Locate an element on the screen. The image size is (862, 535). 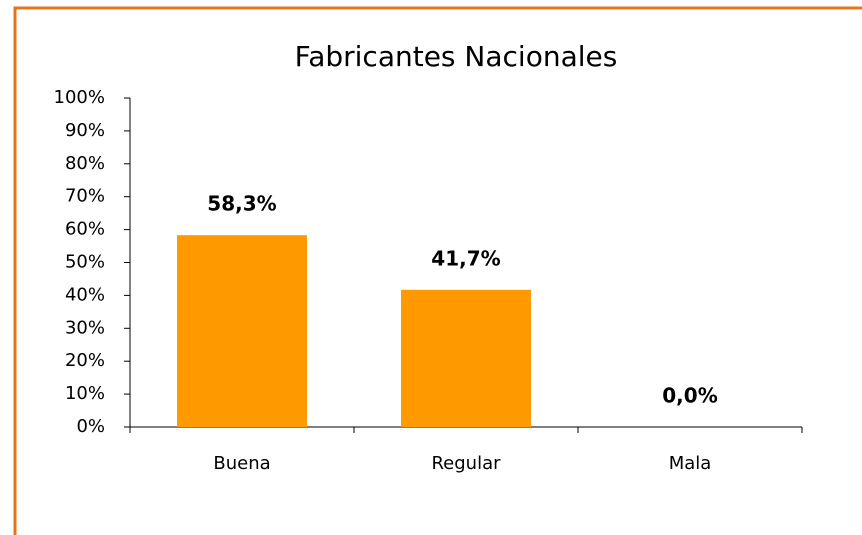
y-tick-label: 40% is located at coordinates (85, 294).